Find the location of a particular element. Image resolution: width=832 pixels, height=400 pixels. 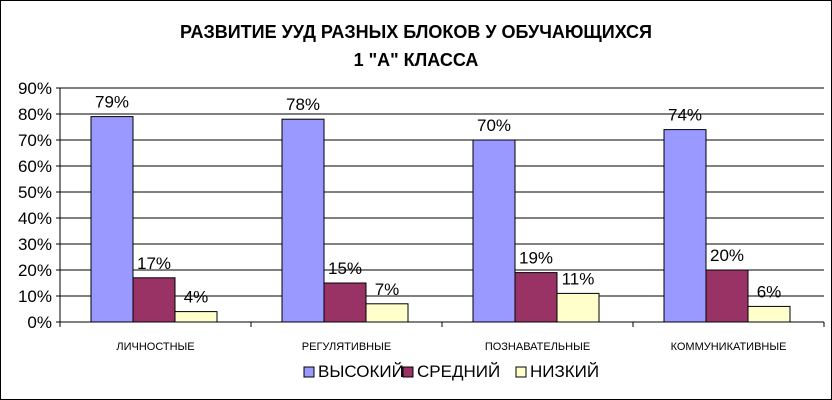

y-tick-label: 60% is located at coordinates (35, 166).